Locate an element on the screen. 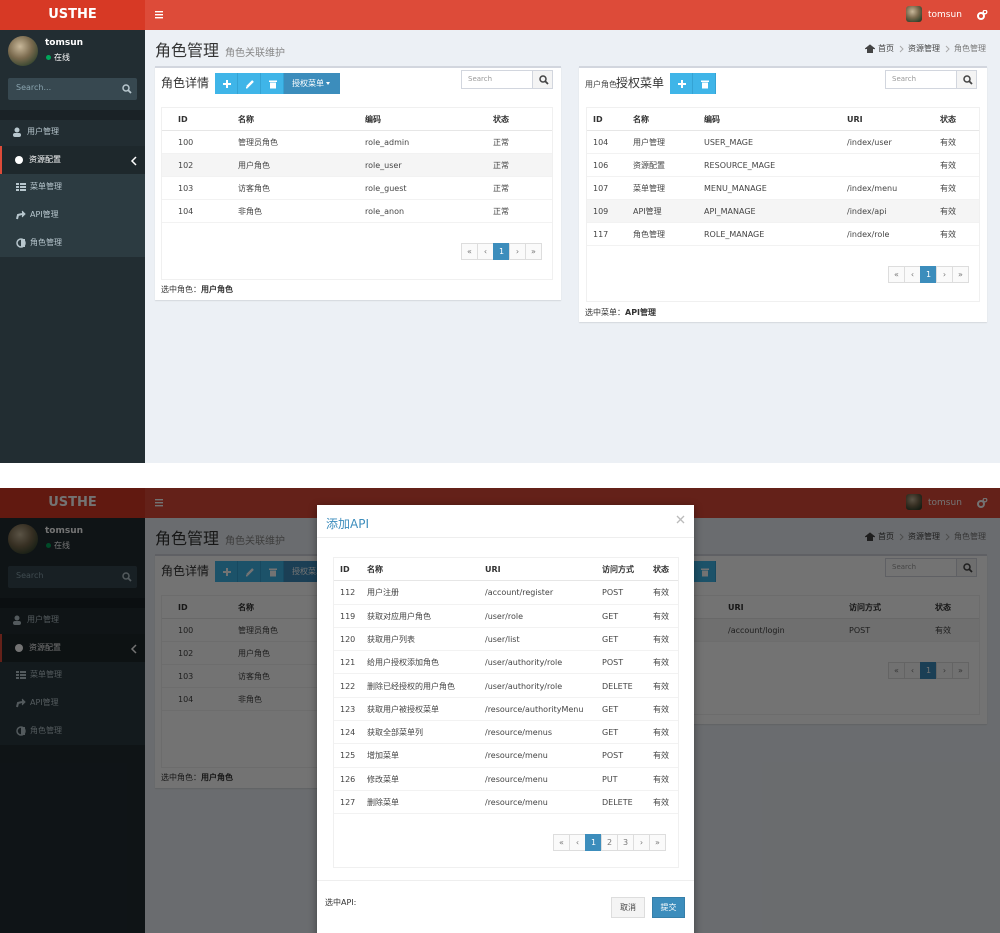 This screenshot has width=1000, height=933. table-row: 100 管理员角色 role_admin 正常 is located at coordinates (357, 142).